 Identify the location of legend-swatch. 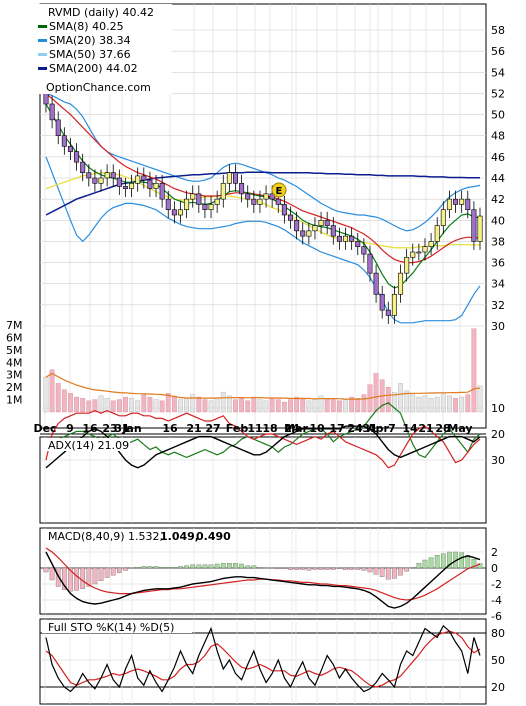
(42, 26).